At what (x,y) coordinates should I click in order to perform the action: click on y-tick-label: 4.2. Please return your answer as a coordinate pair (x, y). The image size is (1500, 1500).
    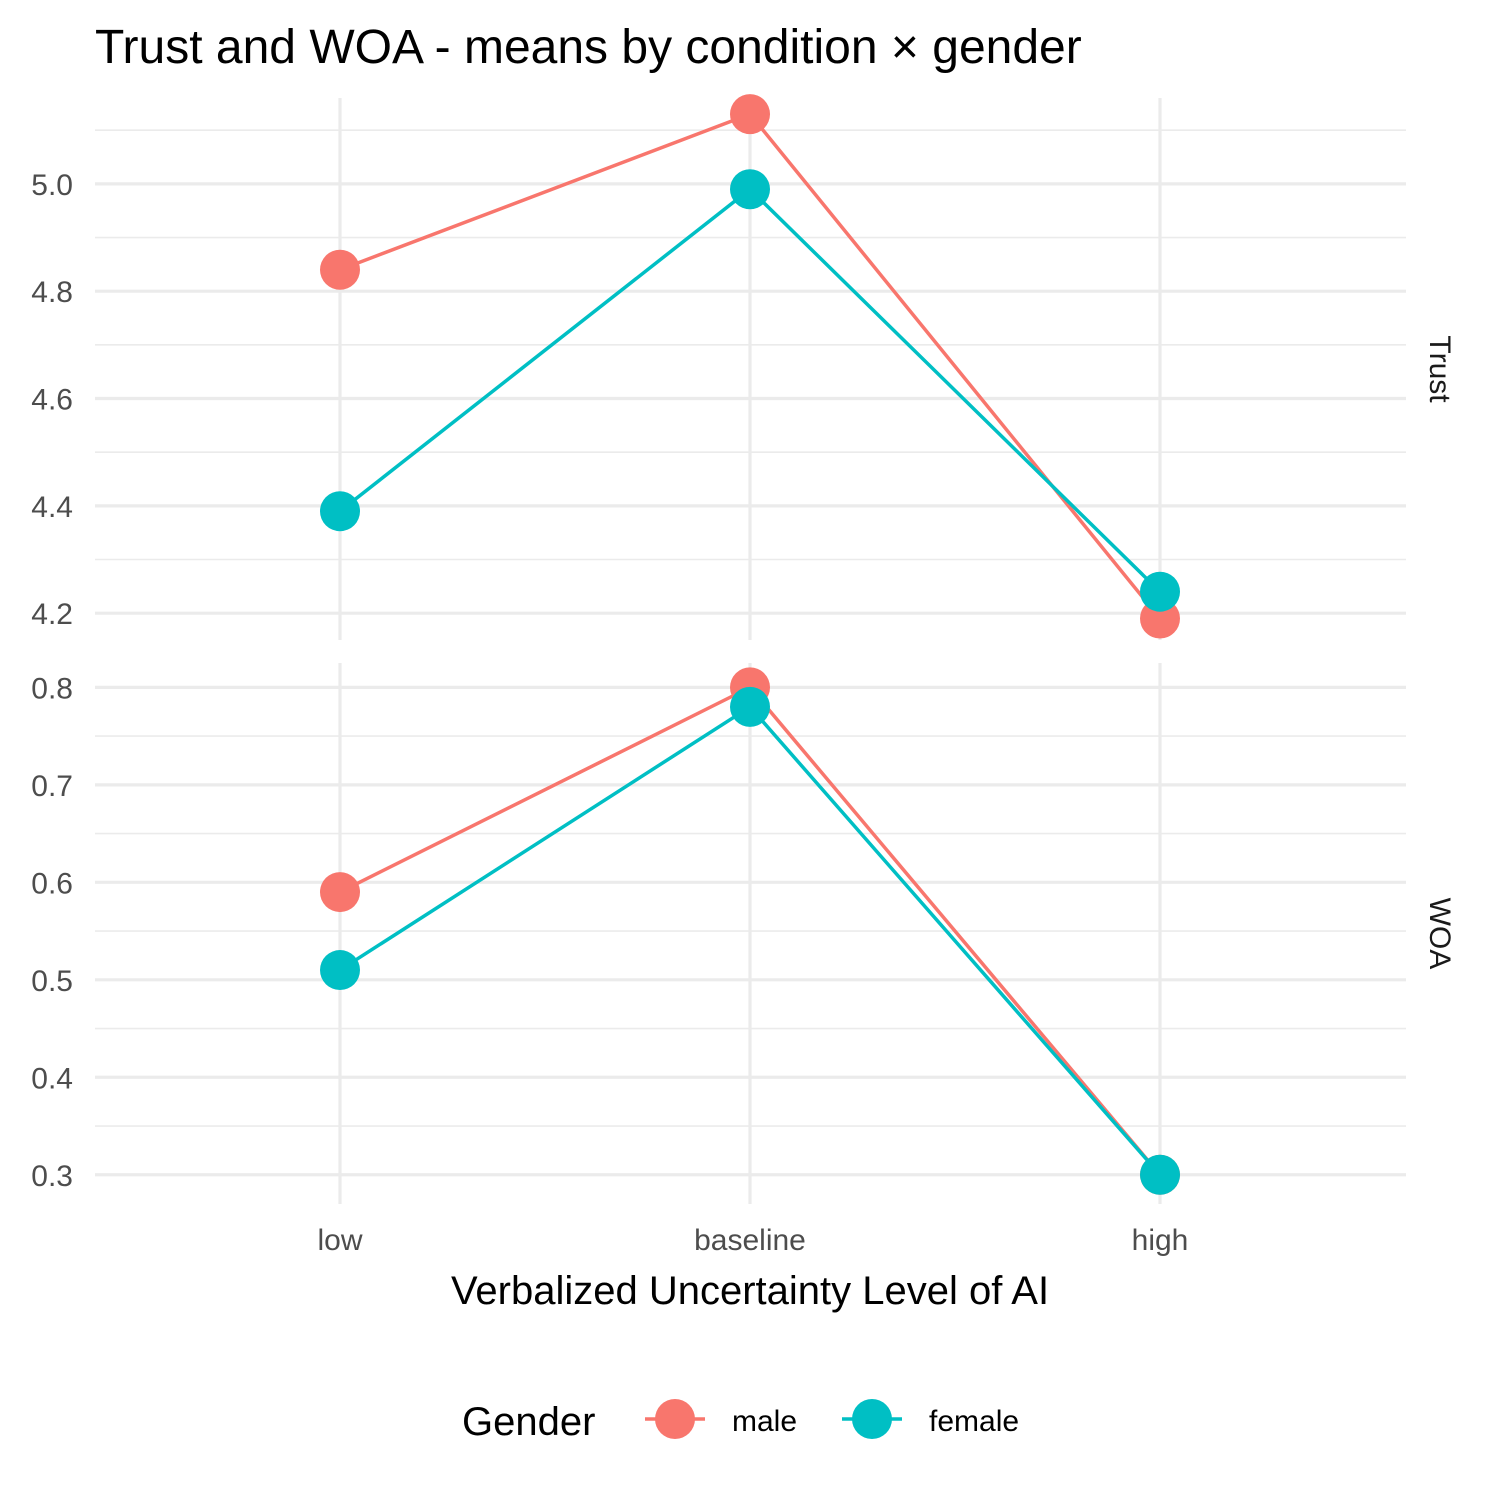
    Looking at the image, I should click on (52, 614).